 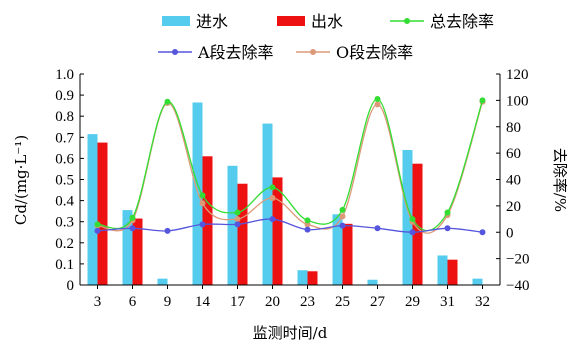 I want to click on x-tick-label: 3, so click(x=98, y=302).